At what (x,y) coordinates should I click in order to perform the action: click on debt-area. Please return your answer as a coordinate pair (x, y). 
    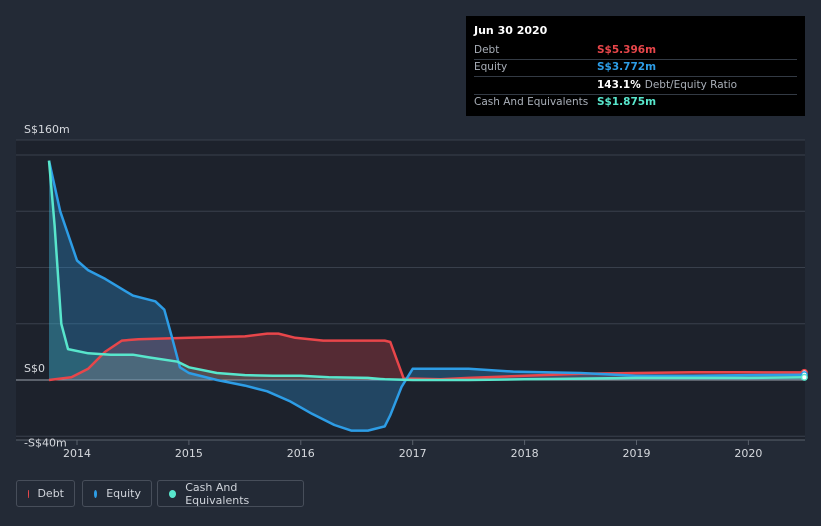
    Looking at the image, I should click on (427, 356).